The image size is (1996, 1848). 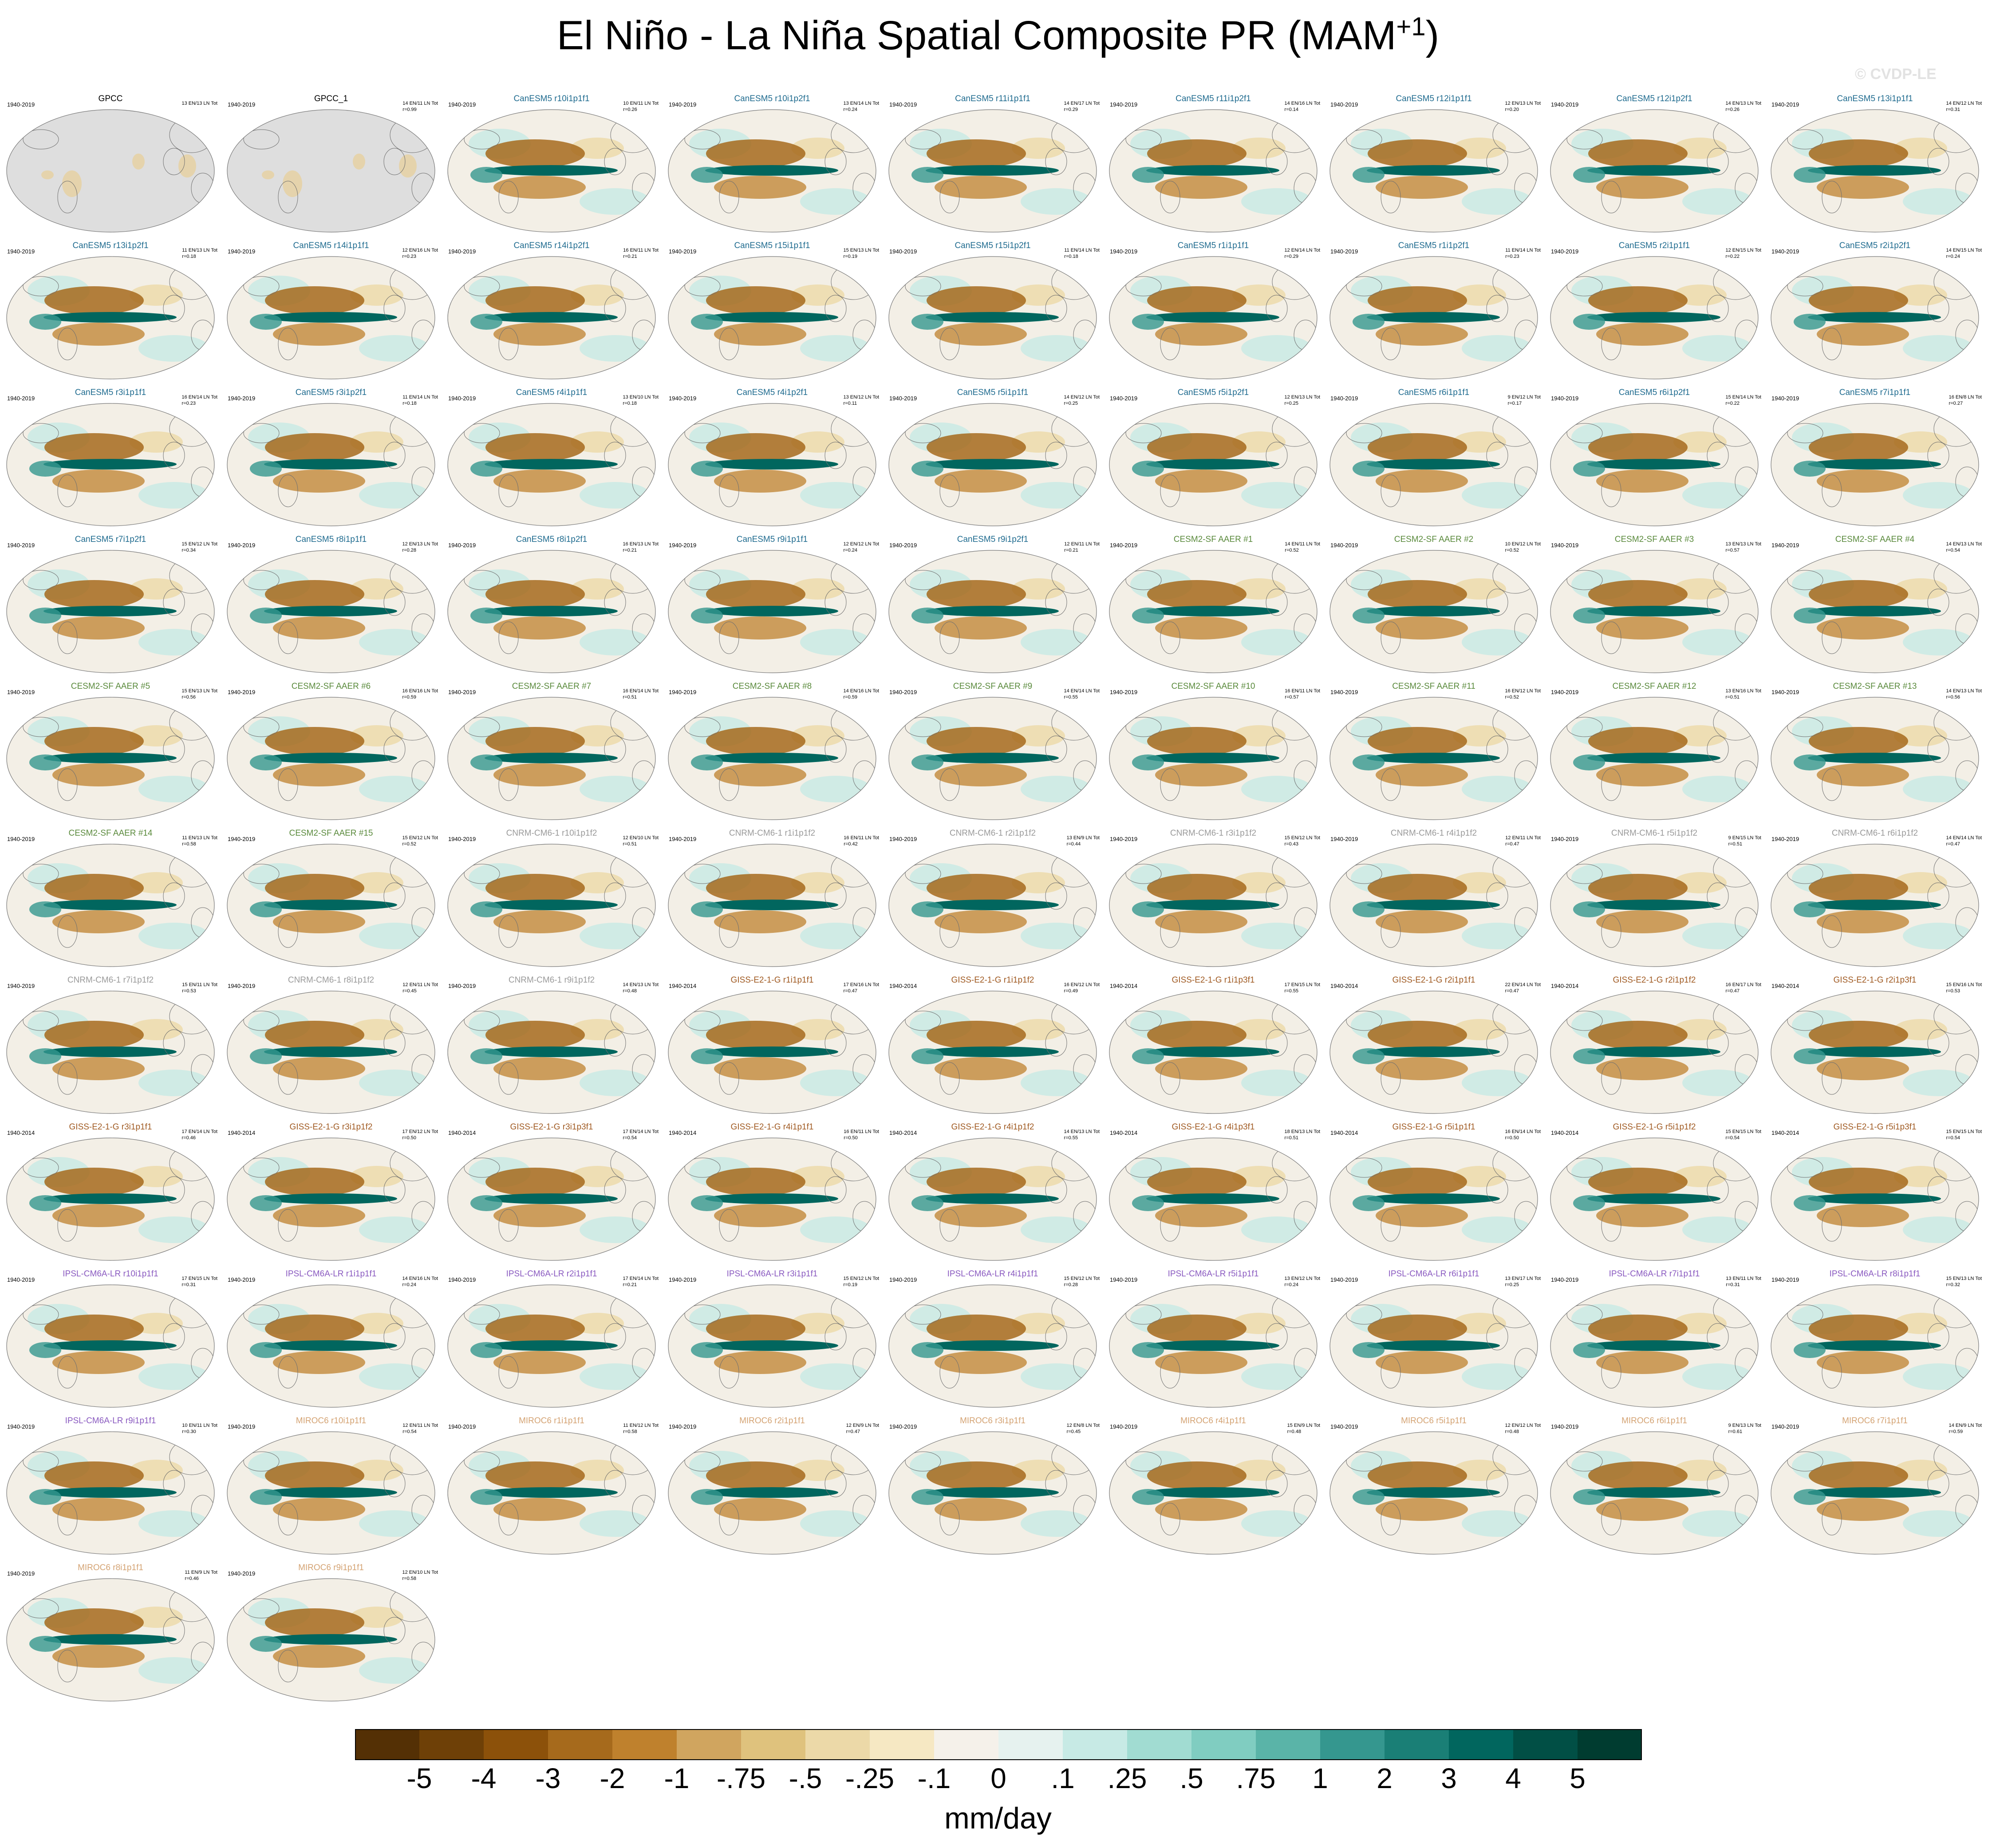 I want to click on map-panel: GPCC 1940-2019 13 EN/13 LN Tot, so click(x=110, y=168).